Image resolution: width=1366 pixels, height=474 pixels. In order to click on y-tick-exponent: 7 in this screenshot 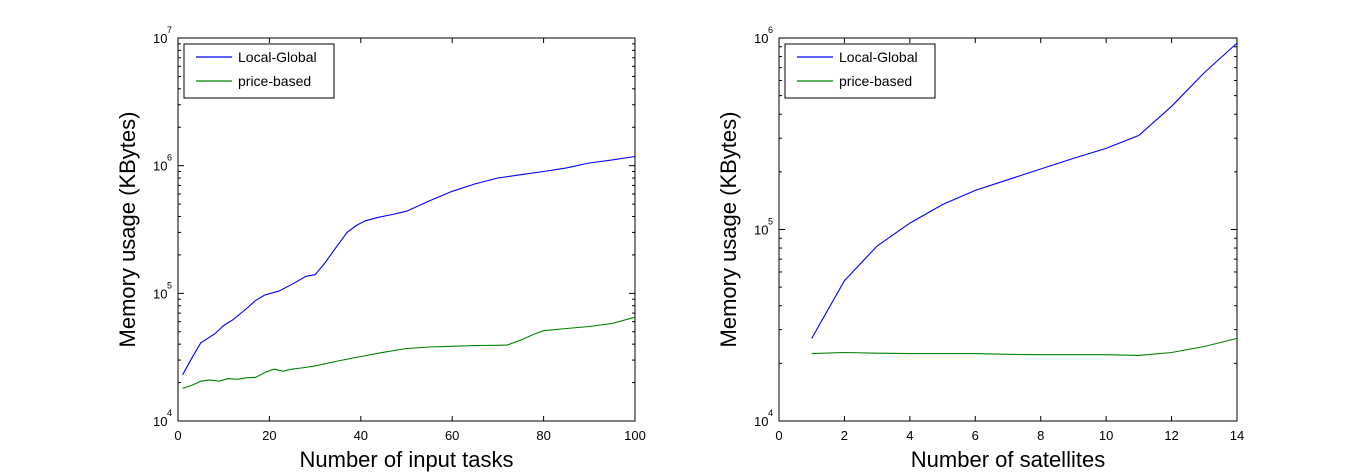, I will do `click(169, 30)`.